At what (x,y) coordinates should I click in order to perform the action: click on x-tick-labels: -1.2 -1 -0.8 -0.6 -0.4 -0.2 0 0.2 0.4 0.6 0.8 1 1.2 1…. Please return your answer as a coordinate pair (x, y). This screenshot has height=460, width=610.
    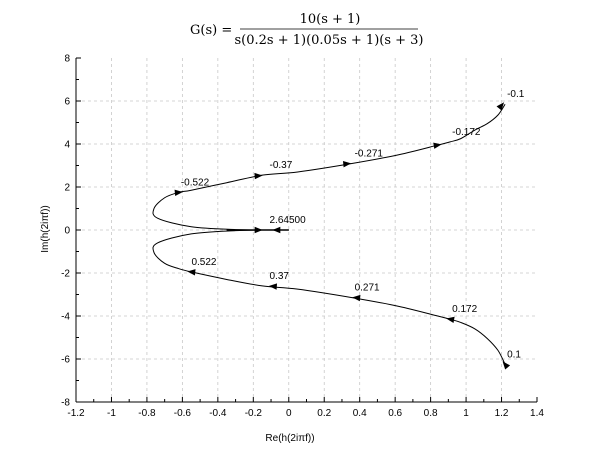
    Looking at the image, I should click on (305, 413).